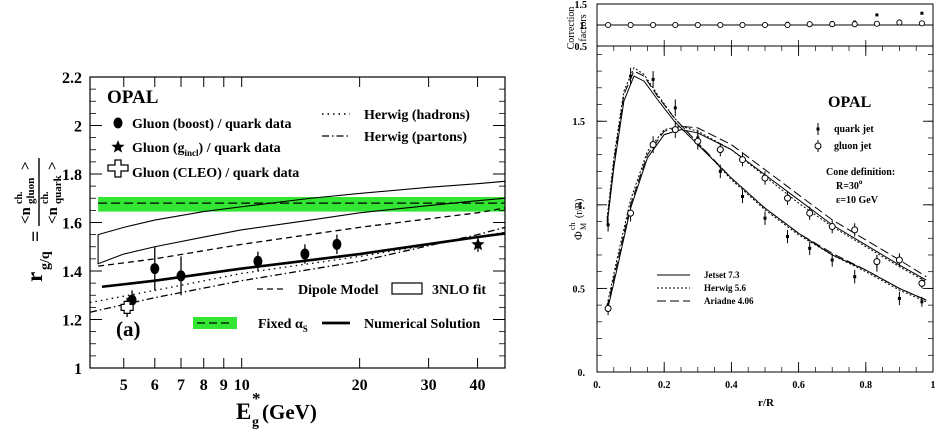  I want to click on left-y-tick-label: 1, so click(78, 369).